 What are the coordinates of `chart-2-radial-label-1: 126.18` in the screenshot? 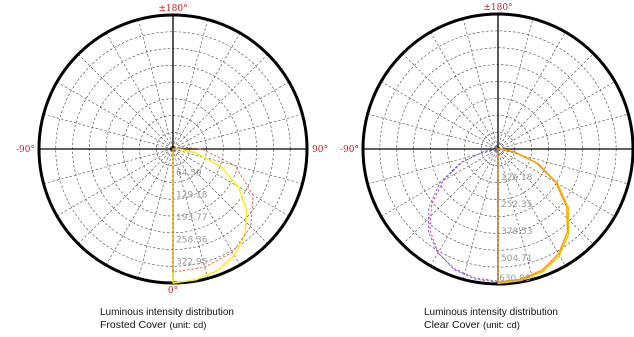 It's located at (517, 178).